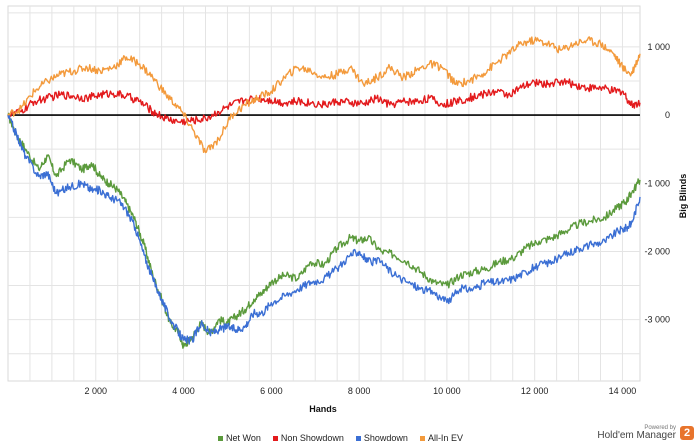 This screenshot has width=700, height=448. Describe the element at coordinates (657, 320) in the screenshot. I see `y-tick-label: -3 000` at that location.